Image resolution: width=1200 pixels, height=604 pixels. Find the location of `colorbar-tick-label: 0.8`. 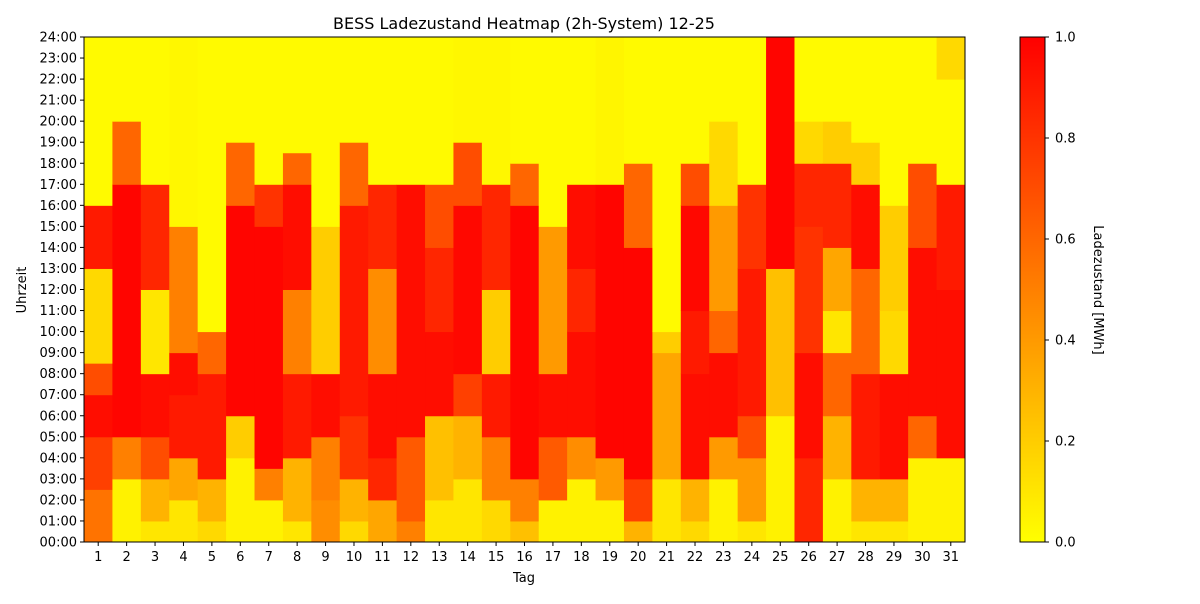

colorbar-tick-label: 0.8 is located at coordinates (1065, 139).